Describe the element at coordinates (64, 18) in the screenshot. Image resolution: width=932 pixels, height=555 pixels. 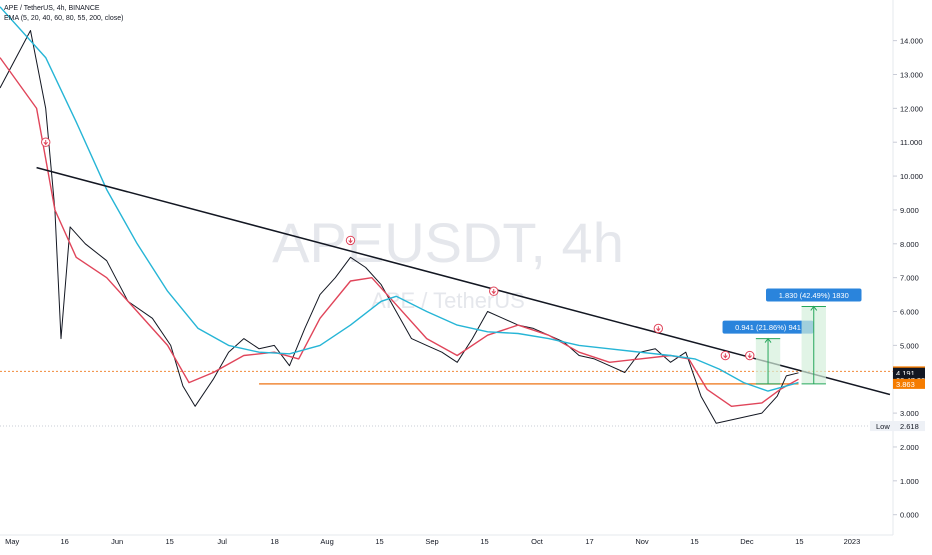
I see `indicator-legend: EMA (5, 20, 40, 60, 80, 55, 200, close)` at that location.